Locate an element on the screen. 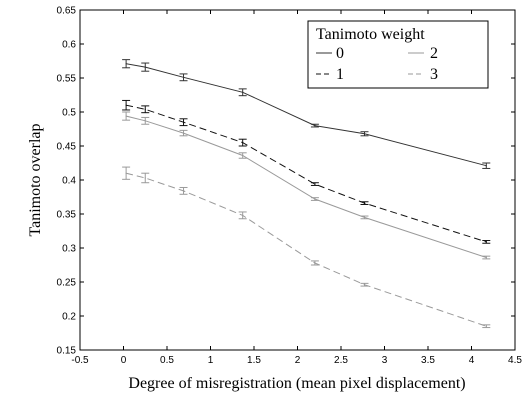  legend: Tanimoto weight 0 1 2 3 is located at coordinates (398, 54).